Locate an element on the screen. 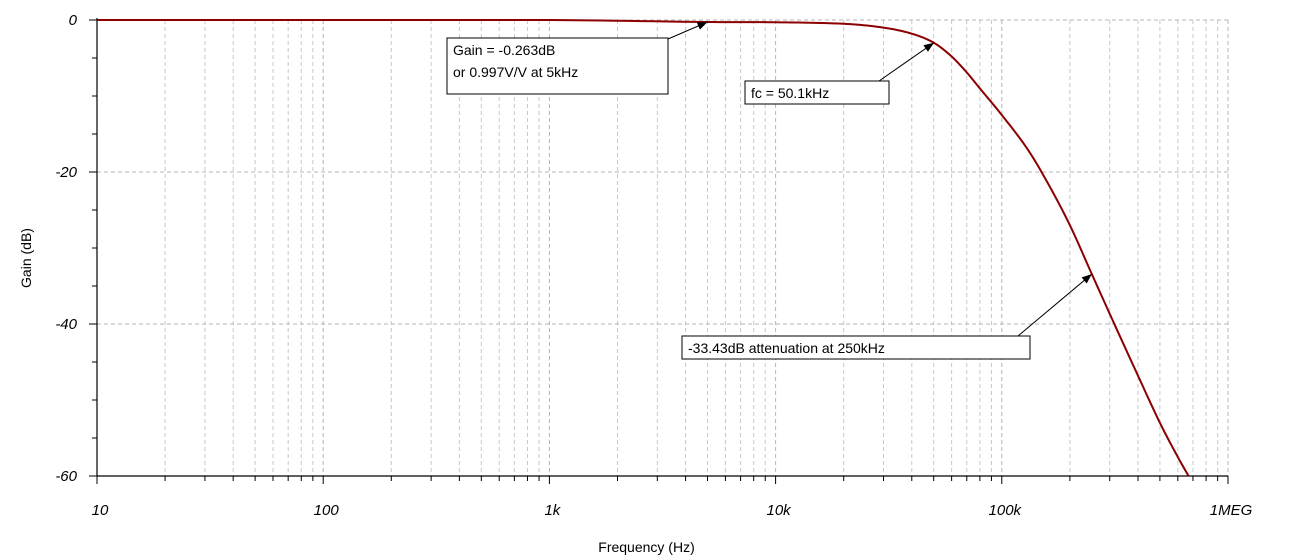 This screenshot has width=1294, height=557. annotation-text: or 0.997V/V at 5kHz is located at coordinates (515, 72).